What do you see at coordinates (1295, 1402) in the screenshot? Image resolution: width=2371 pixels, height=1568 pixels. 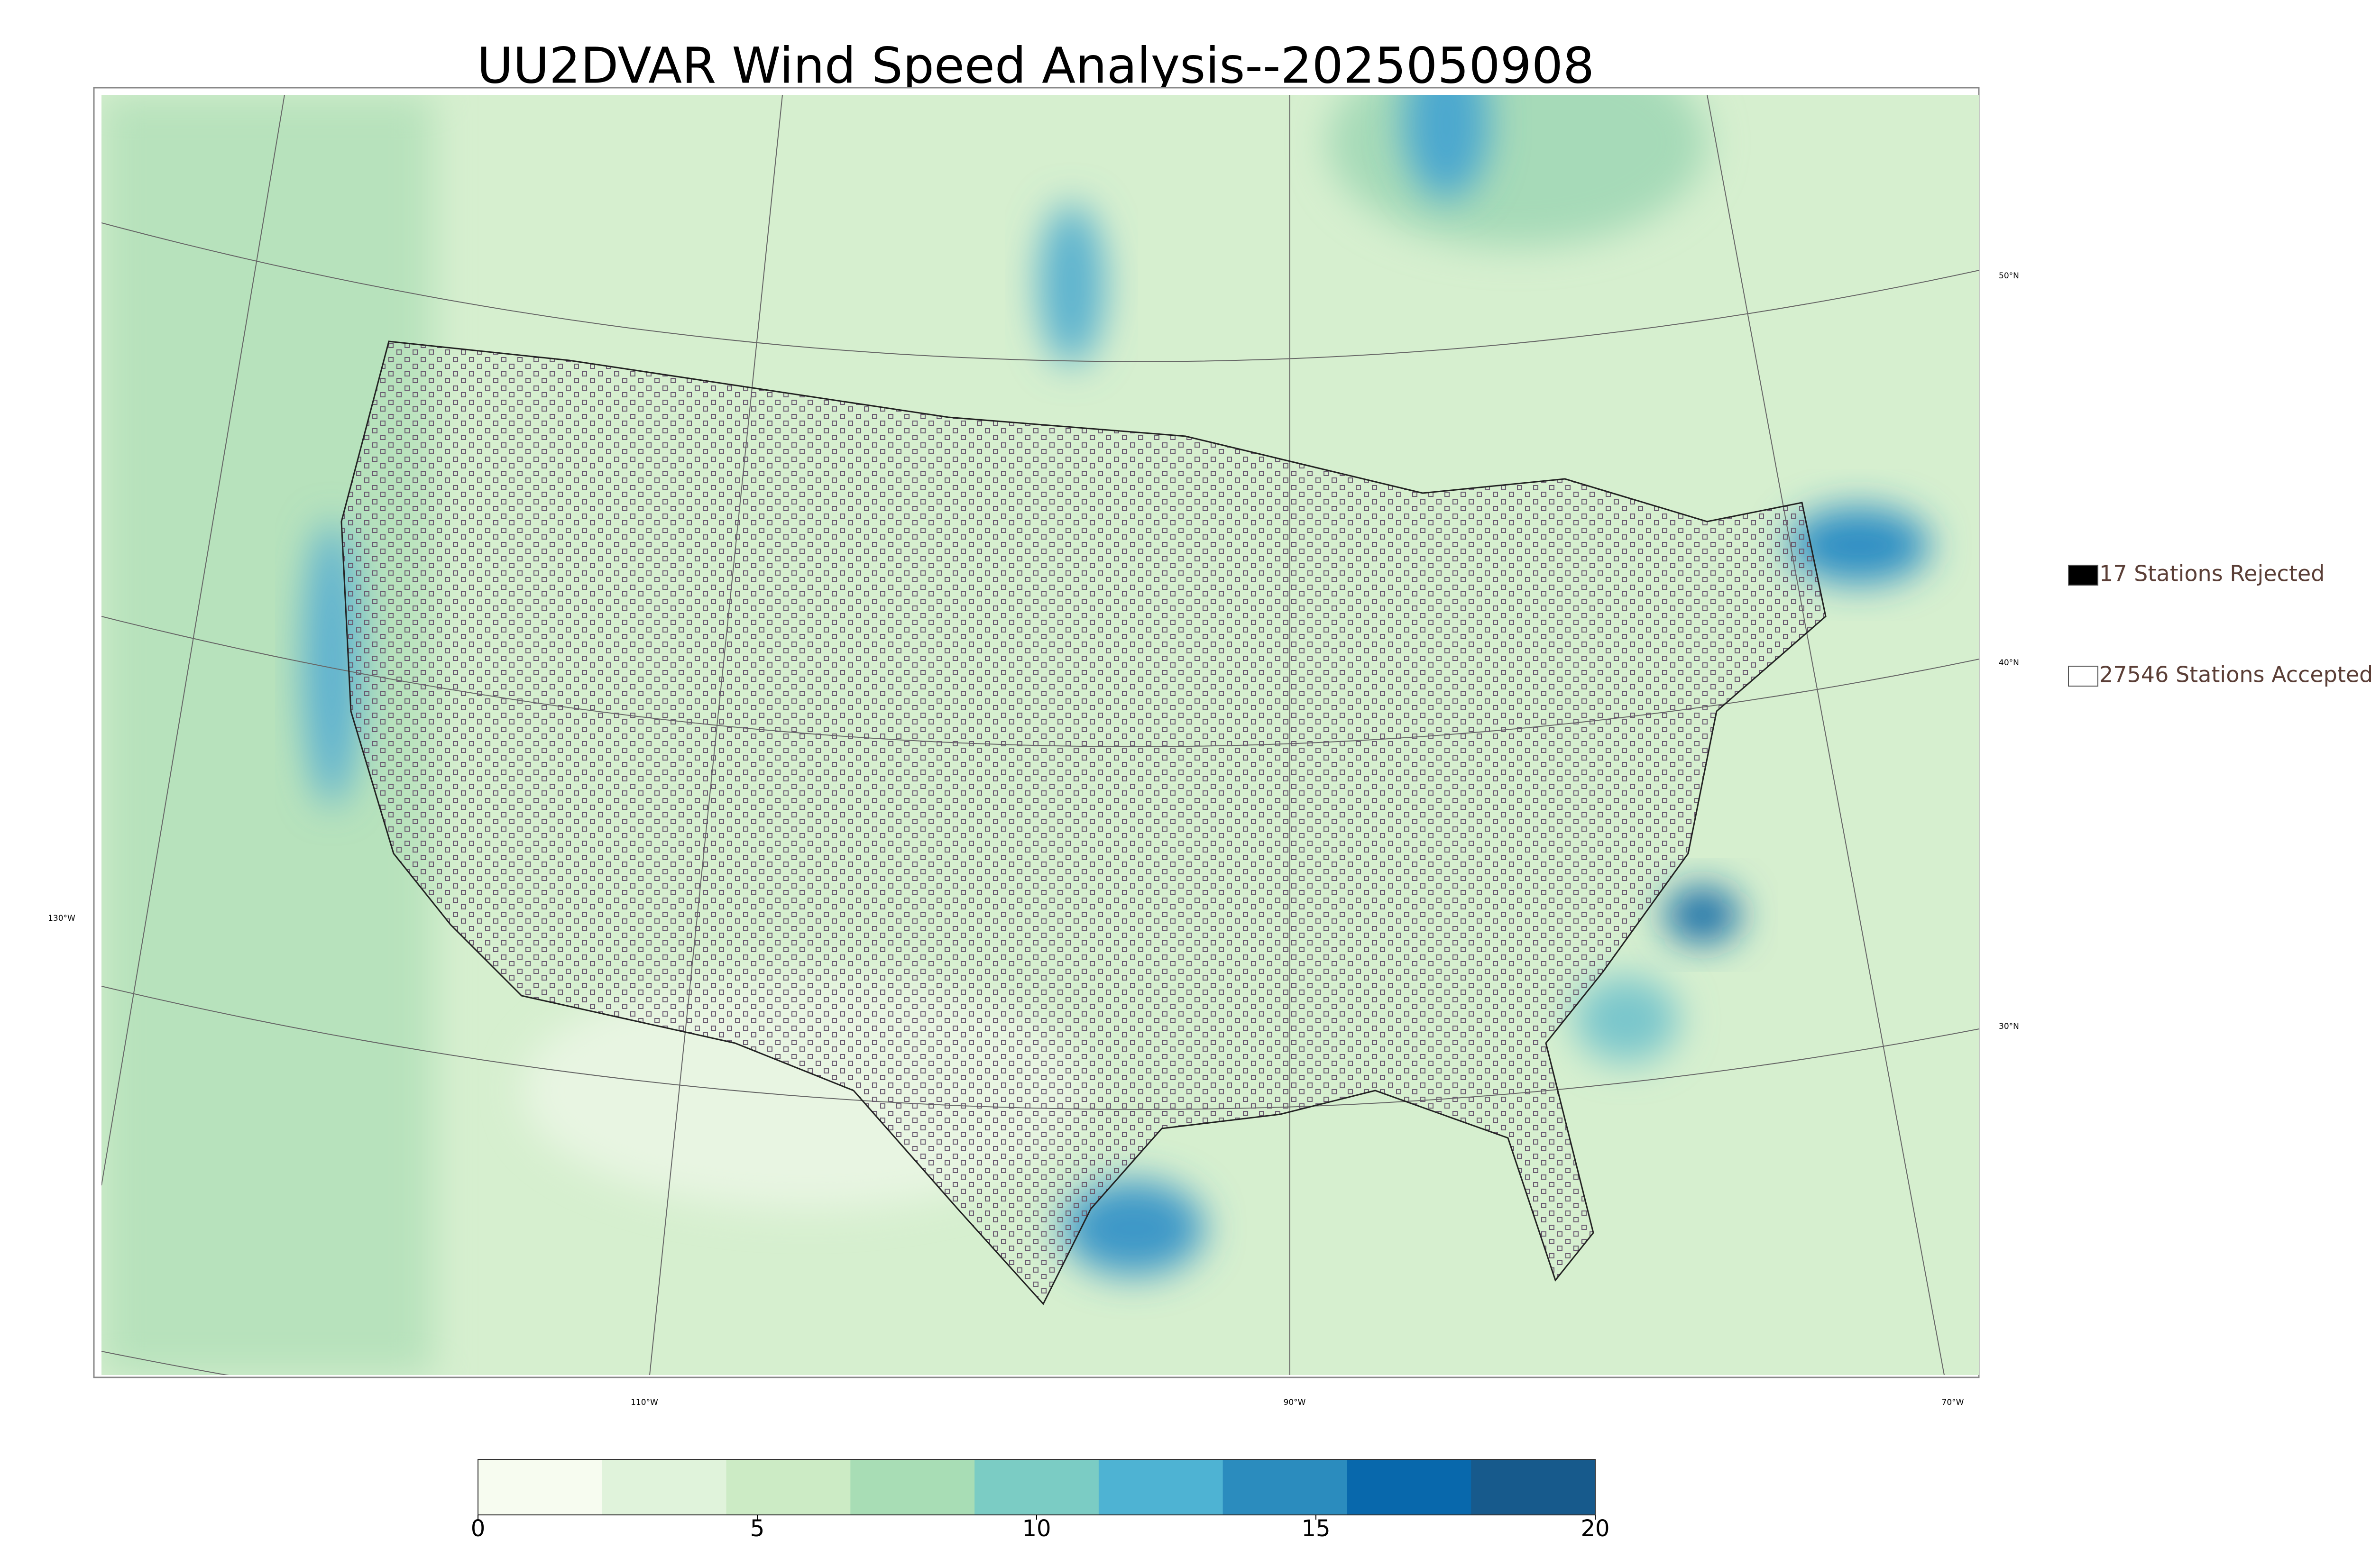 I see `lon-label: 90°W` at bounding box center [1295, 1402].